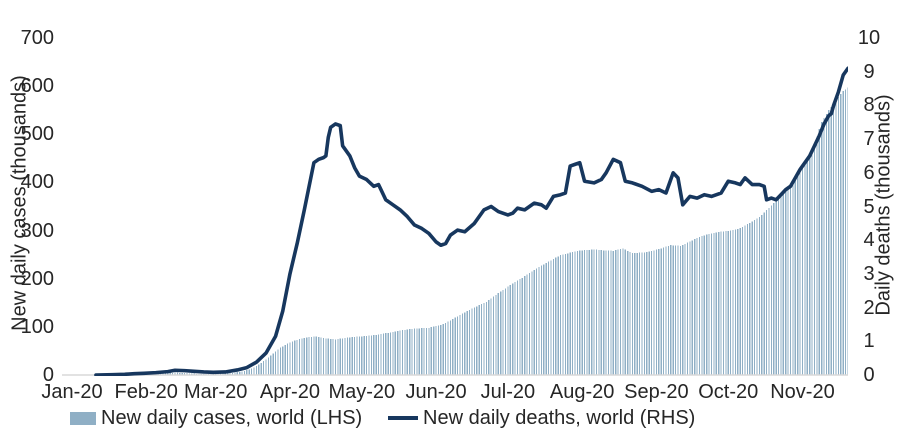  Describe the element at coordinates (37, 326) in the screenshot. I see `left-tick-label: 100` at that location.